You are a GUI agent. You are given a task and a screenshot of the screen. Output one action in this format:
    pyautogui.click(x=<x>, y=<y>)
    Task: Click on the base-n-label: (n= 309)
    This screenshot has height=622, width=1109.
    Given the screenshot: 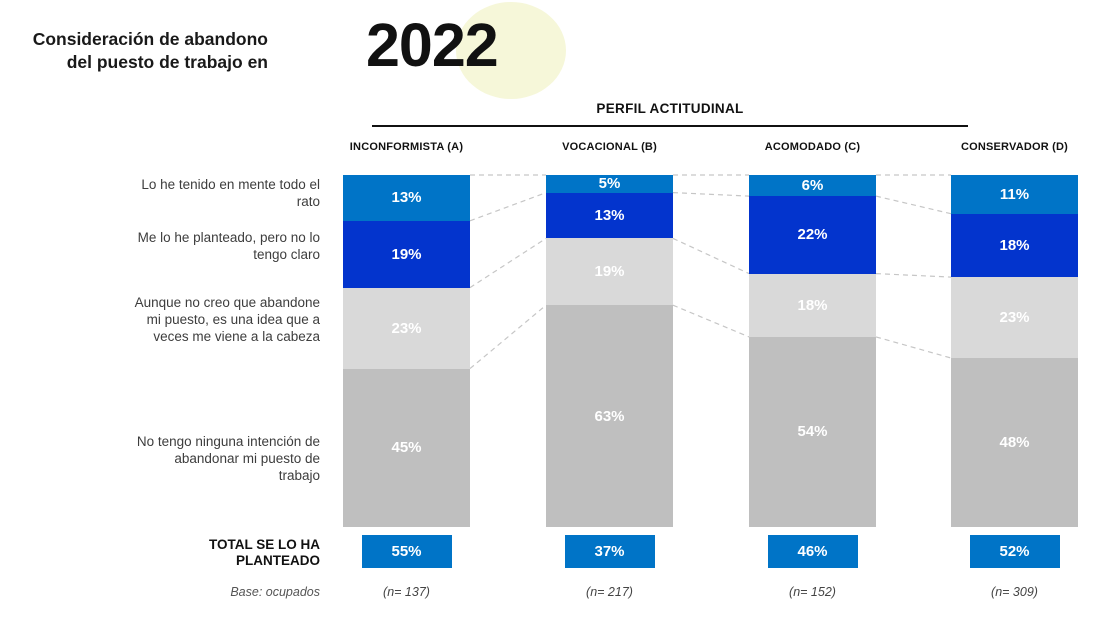 What is the action you would take?
    pyautogui.click(x=1014, y=592)
    